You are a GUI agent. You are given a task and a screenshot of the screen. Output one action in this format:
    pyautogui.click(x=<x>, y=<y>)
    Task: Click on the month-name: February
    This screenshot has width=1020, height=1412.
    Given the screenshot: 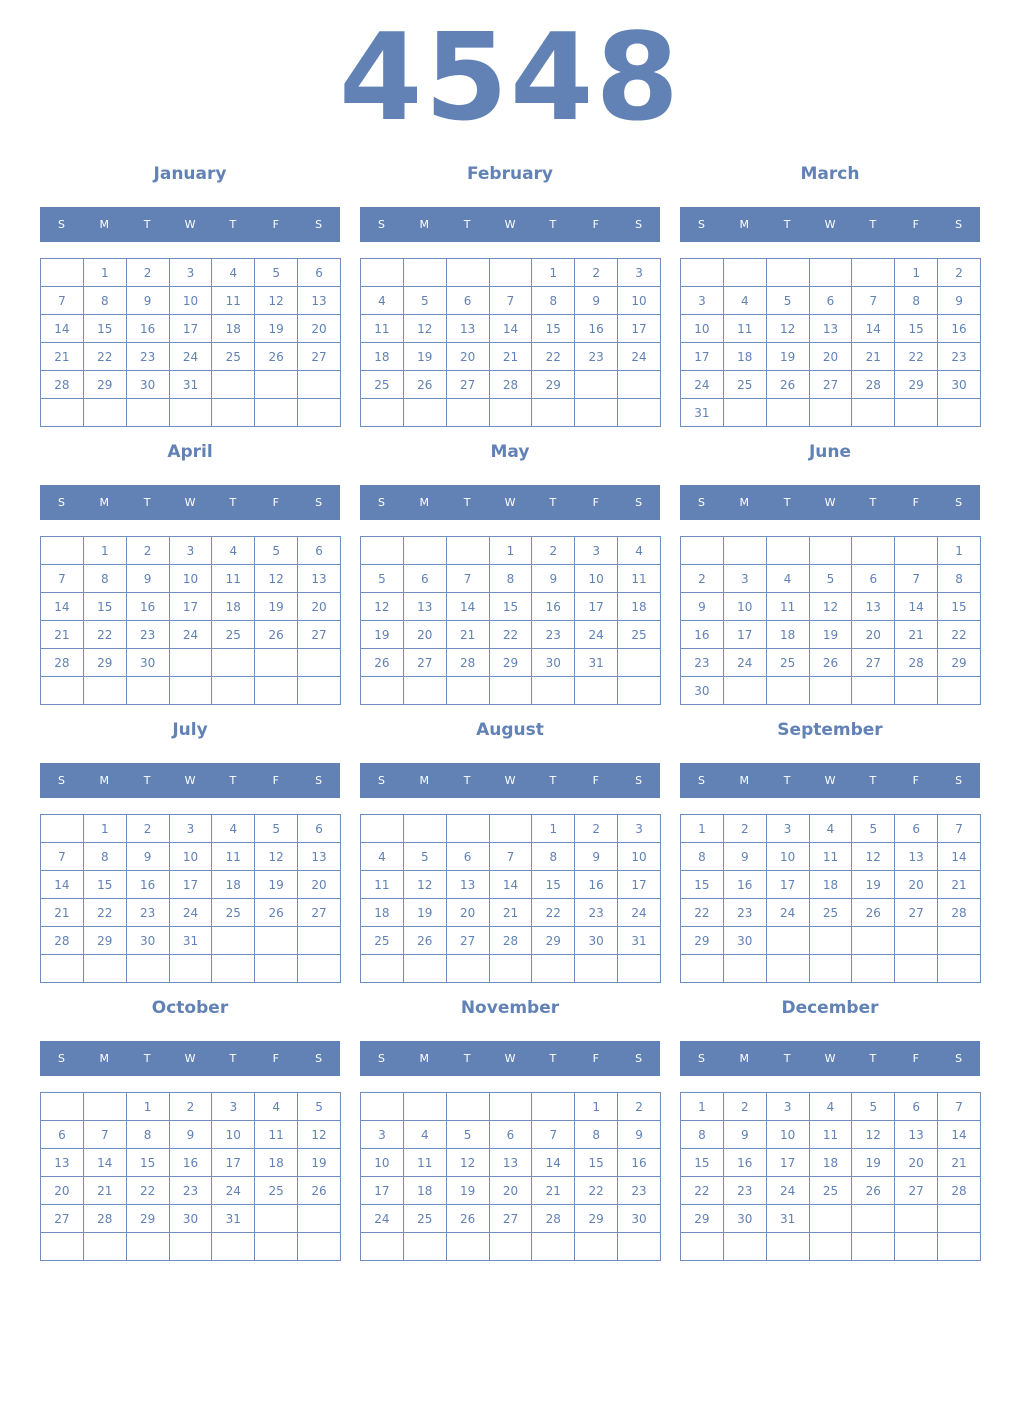 What is the action you would take?
    pyautogui.click(x=510, y=174)
    